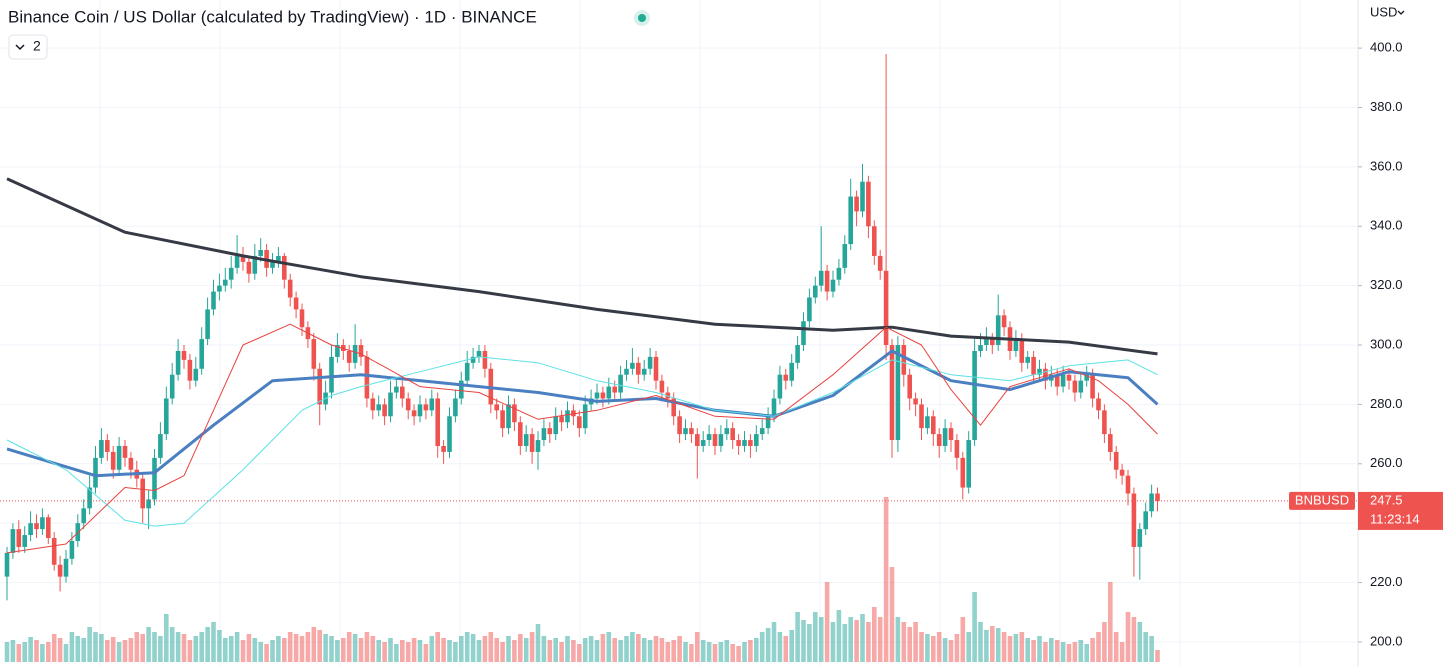 The image size is (1443, 666). I want to click on symbol-label-box, so click(1322, 500).